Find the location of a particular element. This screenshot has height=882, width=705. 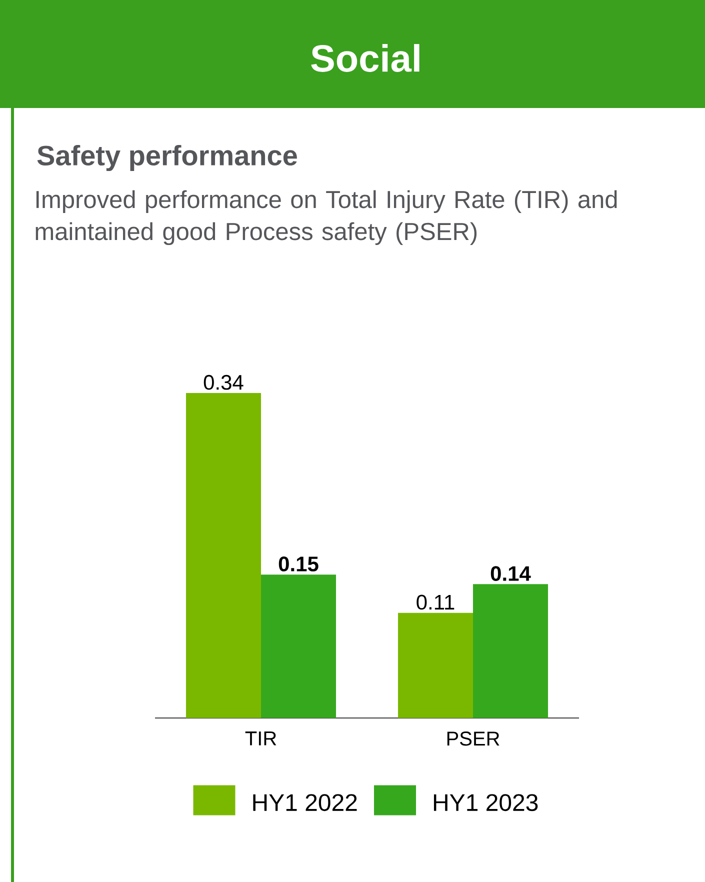

text: Improved performance on Total Injury Rate (TIR) and maintained good Process safety (PSER) is located at coordinates (326, 218).